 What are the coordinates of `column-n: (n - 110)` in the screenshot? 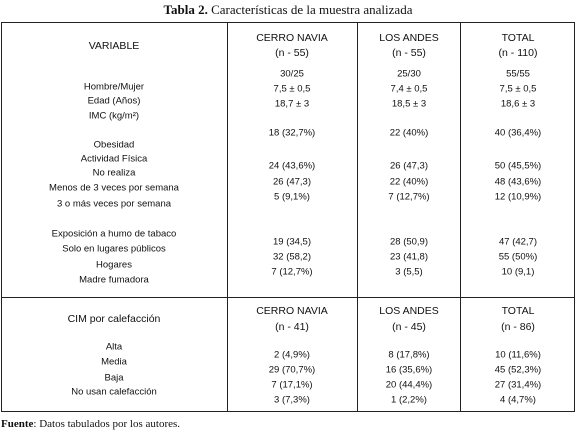 It's located at (518, 53).